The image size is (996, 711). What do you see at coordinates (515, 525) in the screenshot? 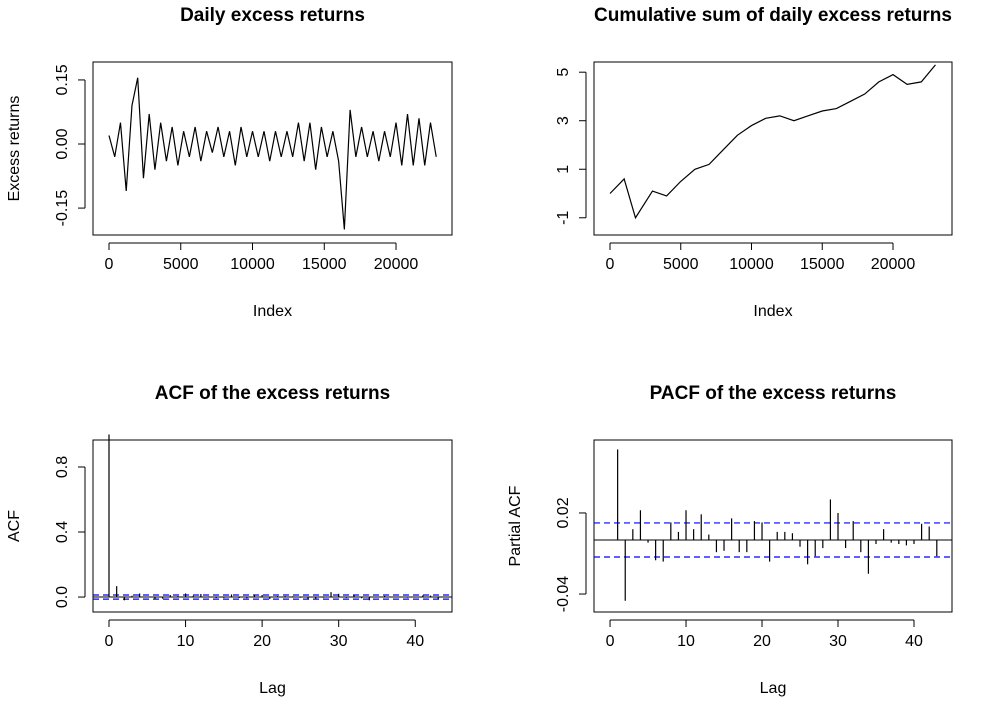
I see `y-axis-label: Partial ACF` at bounding box center [515, 525].